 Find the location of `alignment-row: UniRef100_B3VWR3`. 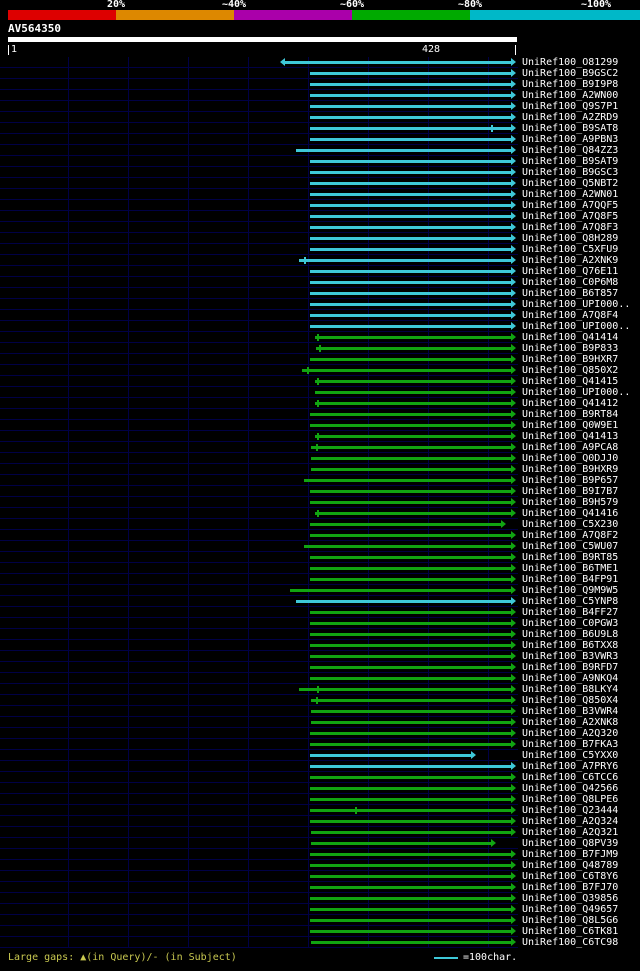

alignment-row: UniRef100_B3VWR3 is located at coordinates (320, 656).